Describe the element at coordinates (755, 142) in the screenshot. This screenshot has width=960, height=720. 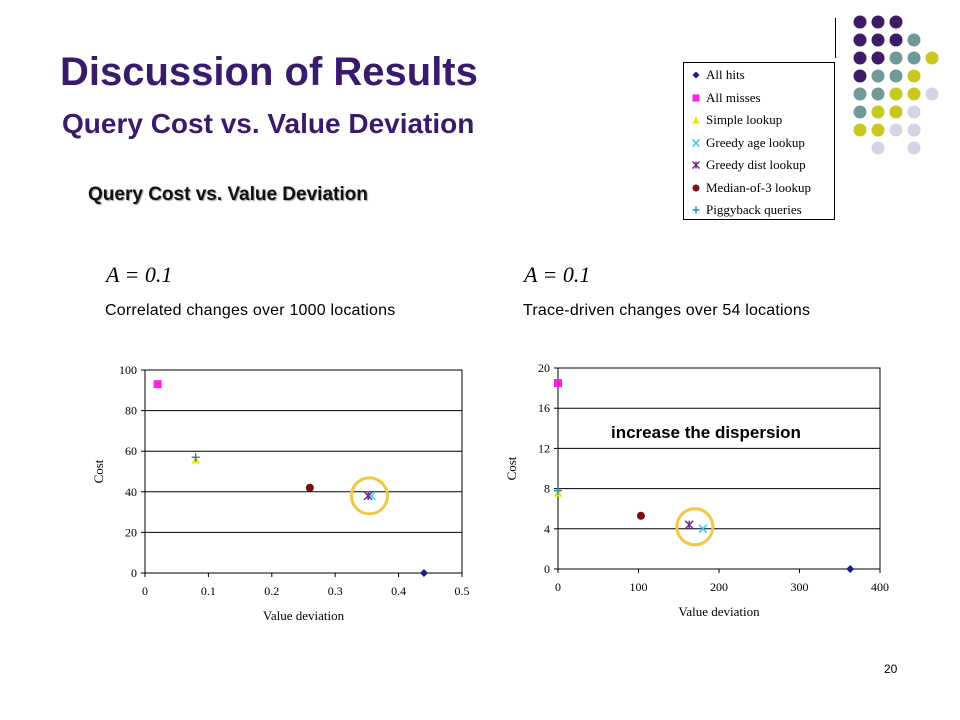
I see `legend-label: Greedy age lookup` at that location.